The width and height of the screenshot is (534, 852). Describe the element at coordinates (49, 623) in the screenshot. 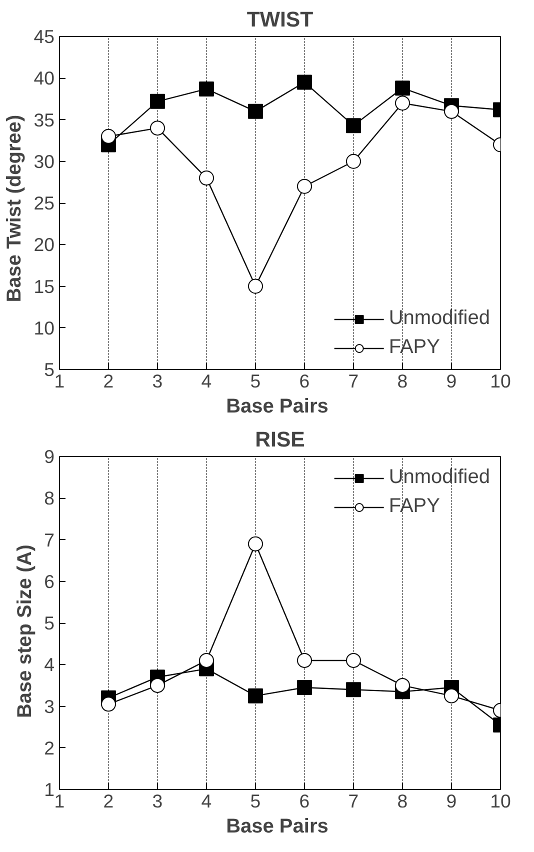

I see `y-tick-label: 5` at that location.